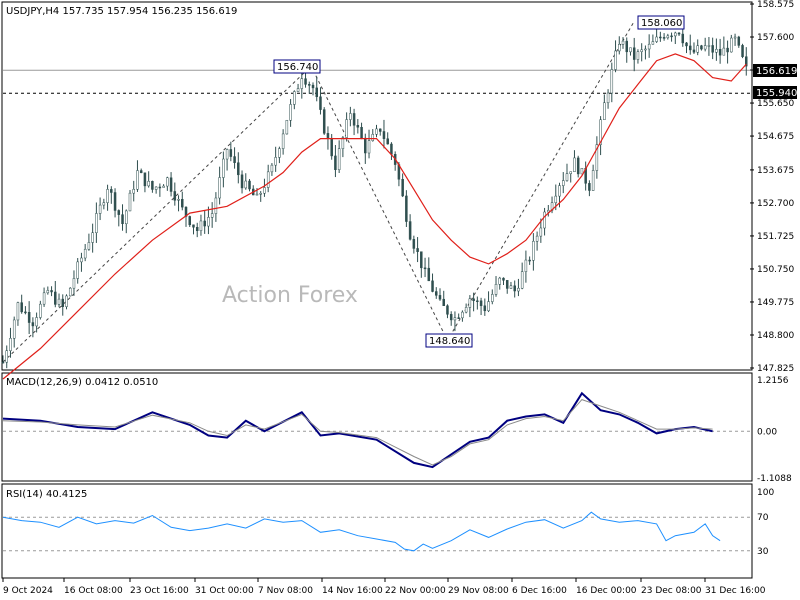 Image resolution: width=800 pixels, height=600 pixels. I want to click on macd-panel-title: MACD(12,26,9) 0.0412 0.0510, so click(82, 382).